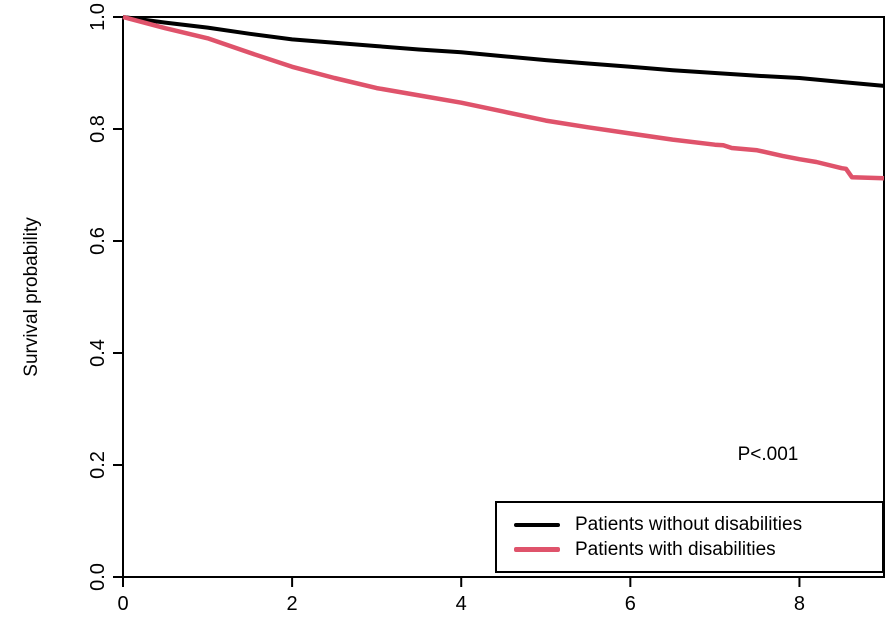  Describe the element at coordinates (31, 297) in the screenshot. I see `y-axis-title: Survival probability` at that location.